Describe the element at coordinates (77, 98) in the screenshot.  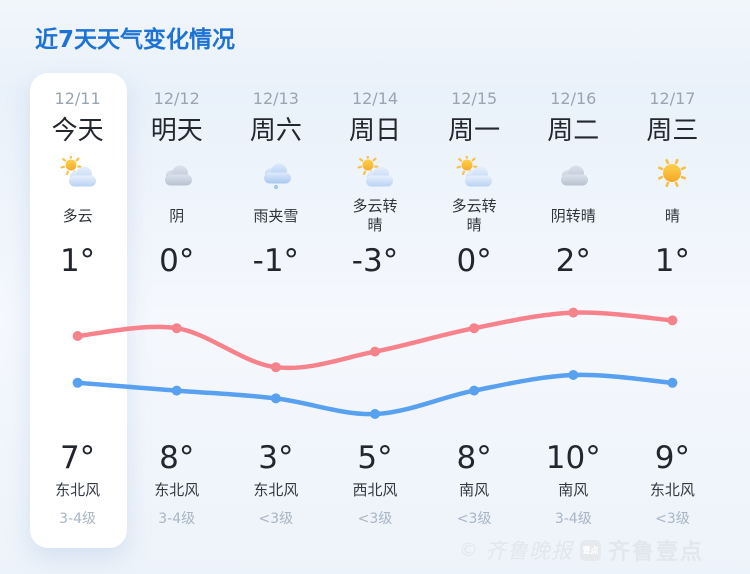
I see `day-date: 12/11` at that location.